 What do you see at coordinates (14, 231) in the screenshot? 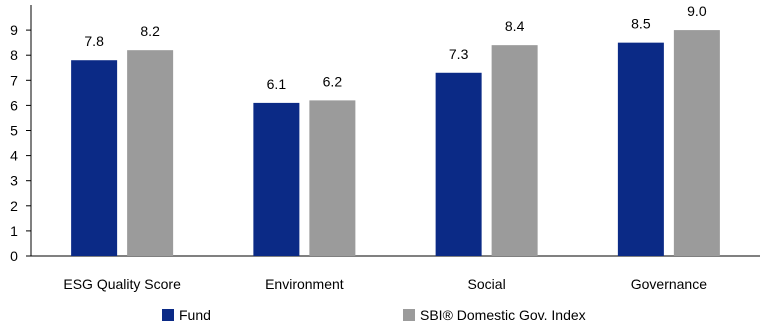
I see `y-tick-label: 1` at bounding box center [14, 231].